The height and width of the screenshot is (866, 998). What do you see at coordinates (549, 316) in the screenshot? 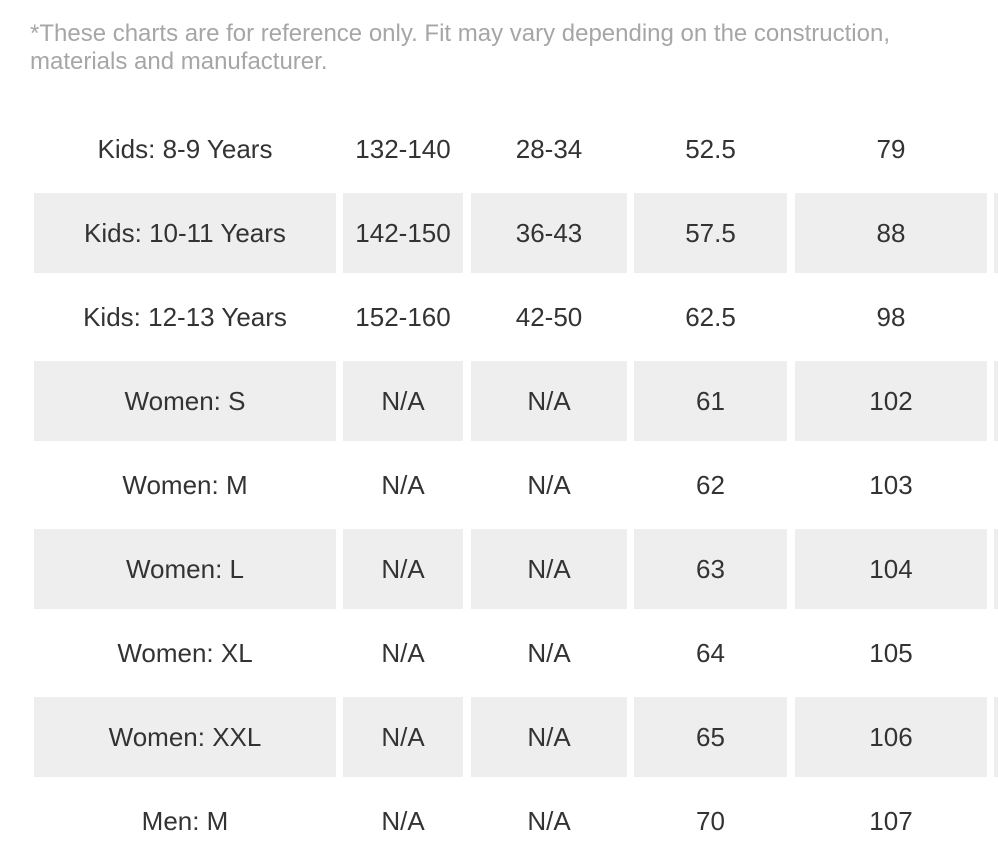
I see `table-cell: 42-50` at bounding box center [549, 316].